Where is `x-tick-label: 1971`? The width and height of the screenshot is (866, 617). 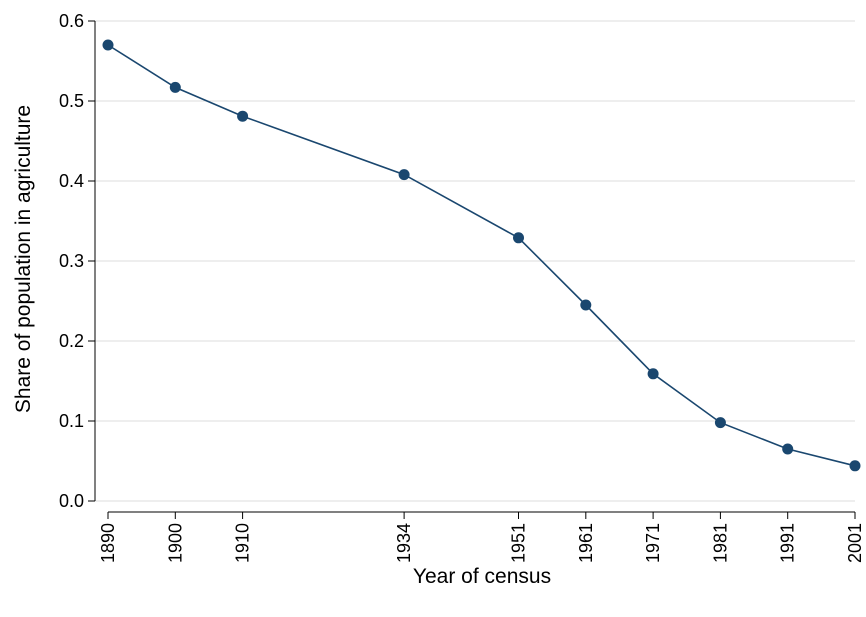 x-tick-label: 1971 is located at coordinates (653, 543).